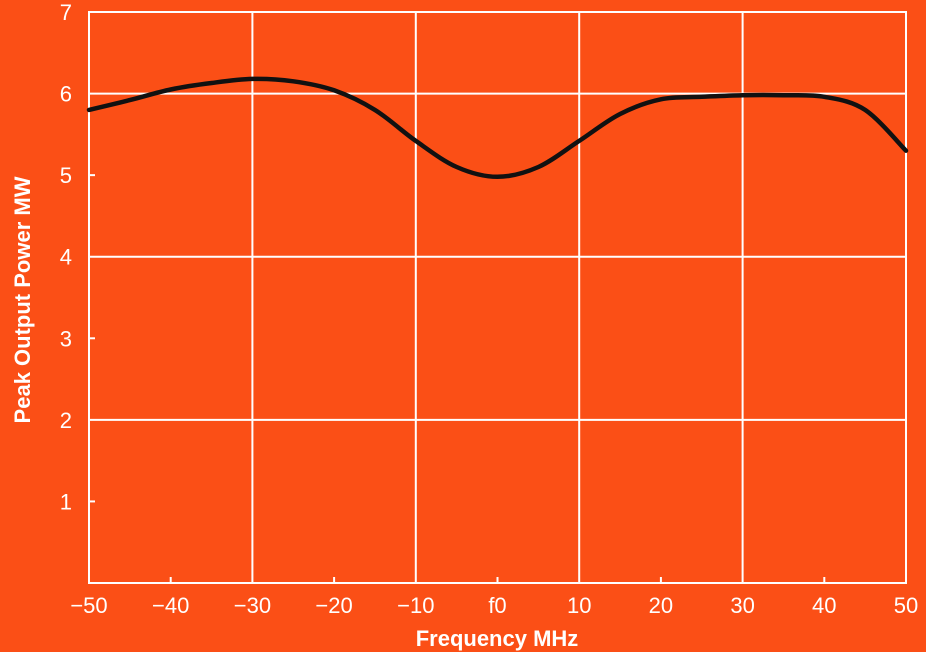 This screenshot has height=652, width=926. Describe the element at coordinates (661, 605) in the screenshot. I see `x-tick-label: 20` at that location.